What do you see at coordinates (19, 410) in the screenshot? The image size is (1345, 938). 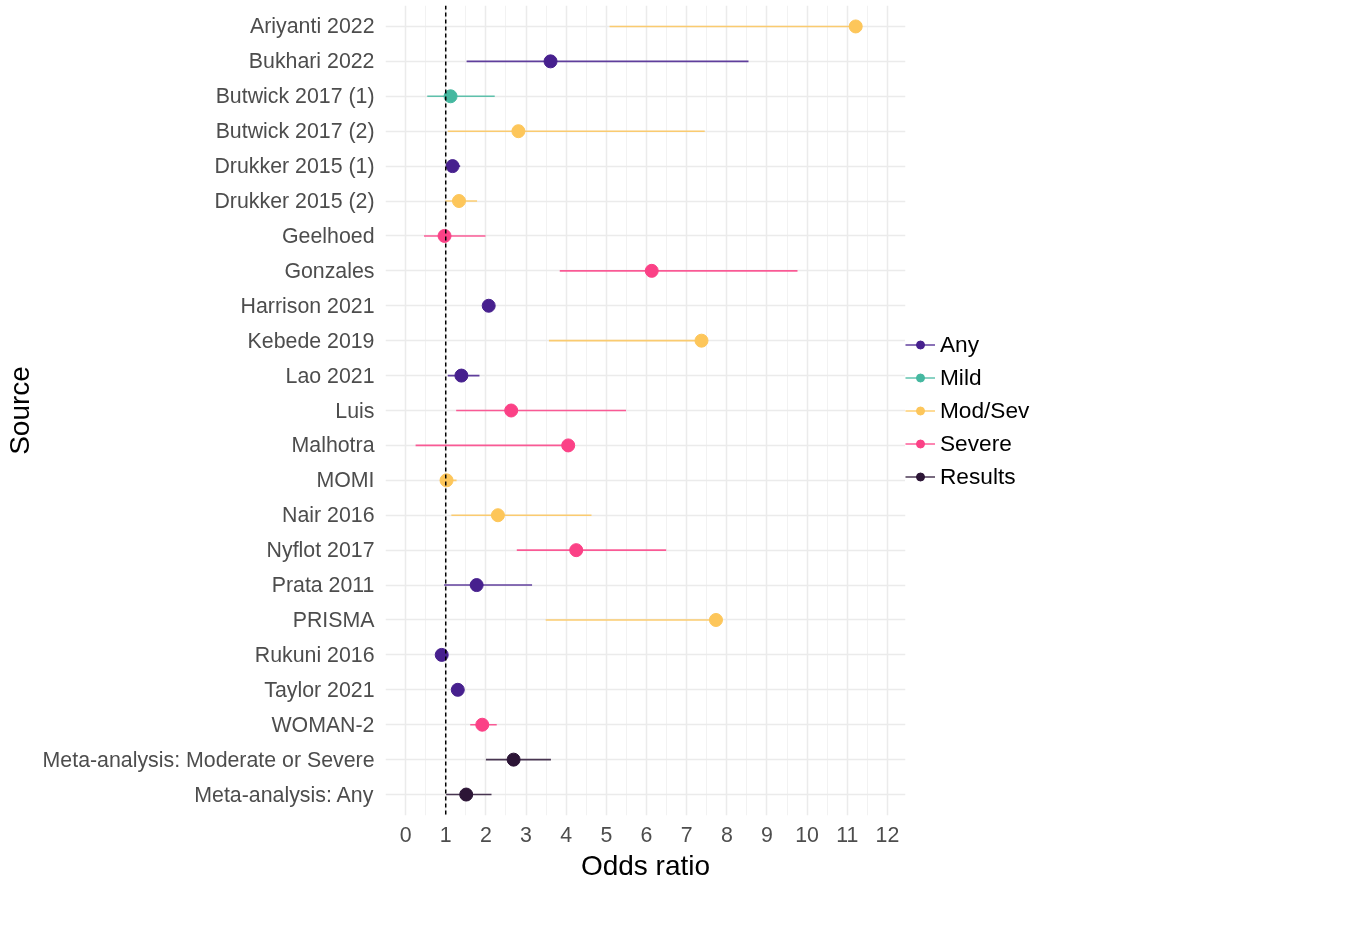 I see `y-axis-title: Source` at bounding box center [19, 410].